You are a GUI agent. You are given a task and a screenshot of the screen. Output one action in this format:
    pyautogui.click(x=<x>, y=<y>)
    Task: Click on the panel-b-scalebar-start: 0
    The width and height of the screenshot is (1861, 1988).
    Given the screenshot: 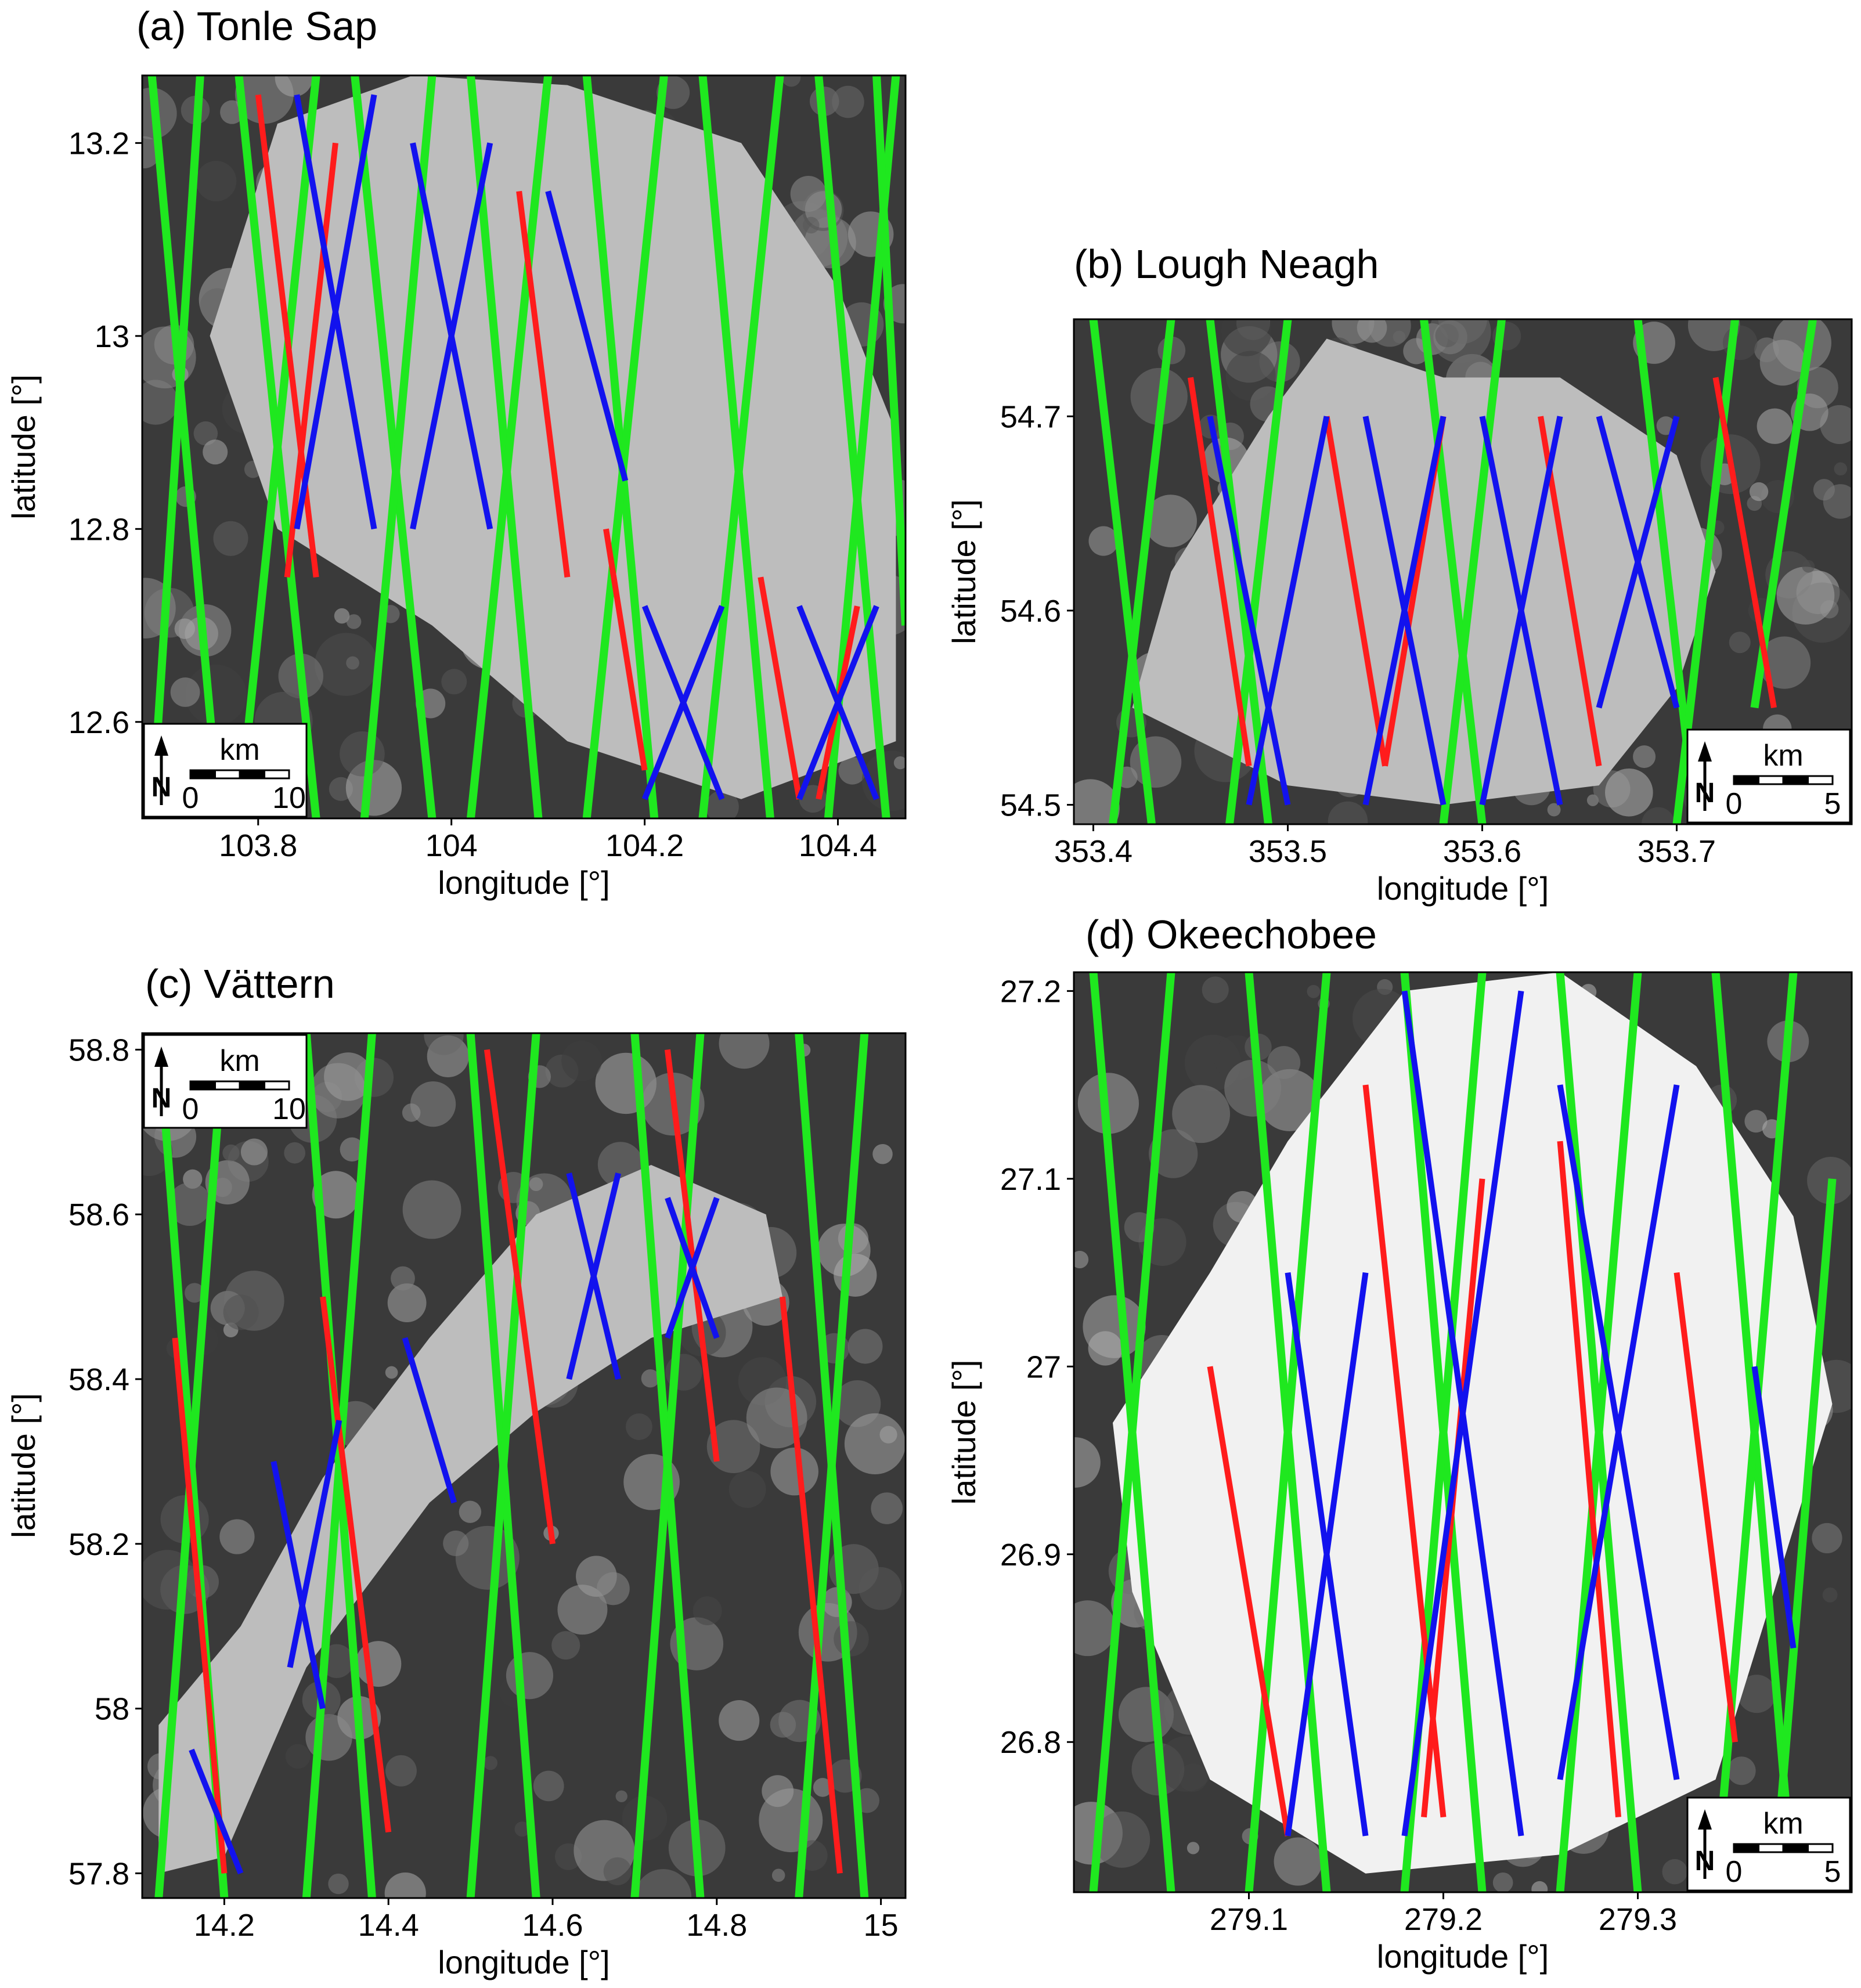 What is the action you would take?
    pyautogui.click(x=1734, y=804)
    